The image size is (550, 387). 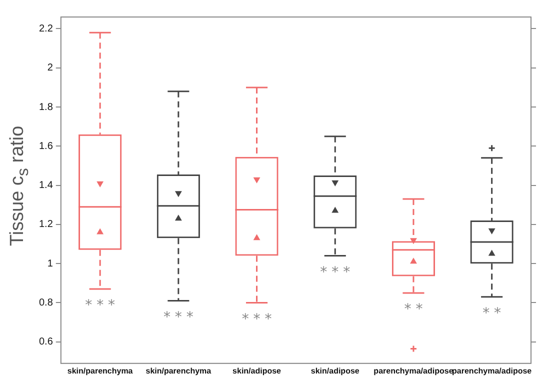 What do you see at coordinates (46, 224) in the screenshot?
I see `y-tick-label: 1.2` at bounding box center [46, 224].